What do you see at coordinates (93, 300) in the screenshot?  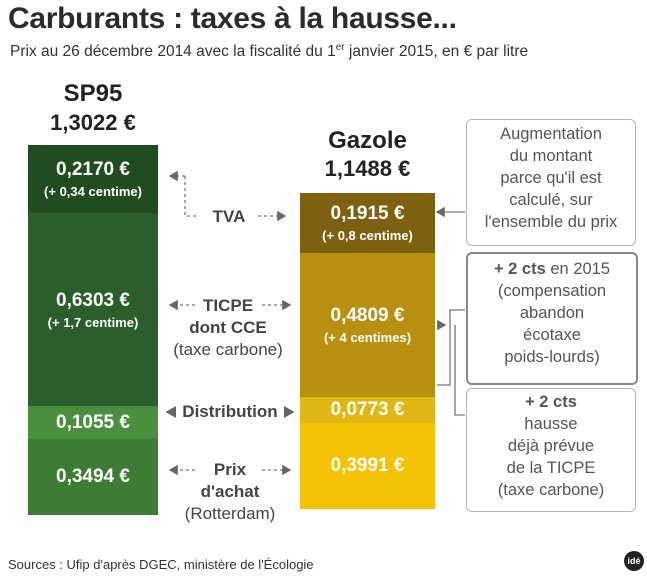 I see `bar-value-label: 0,6303 €` at bounding box center [93, 300].